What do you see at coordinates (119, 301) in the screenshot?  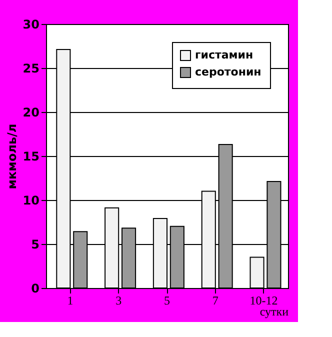 I see `x-tick-label: 3` at bounding box center [119, 301].